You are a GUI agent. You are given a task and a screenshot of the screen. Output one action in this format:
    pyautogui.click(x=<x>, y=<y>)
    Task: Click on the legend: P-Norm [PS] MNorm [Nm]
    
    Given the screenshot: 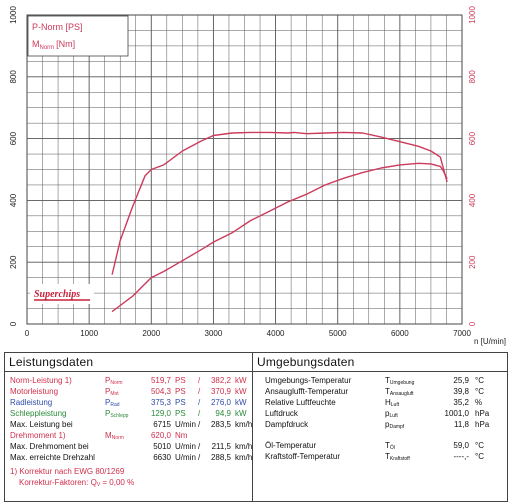 What is the action you would take?
    pyautogui.click(x=78, y=36)
    